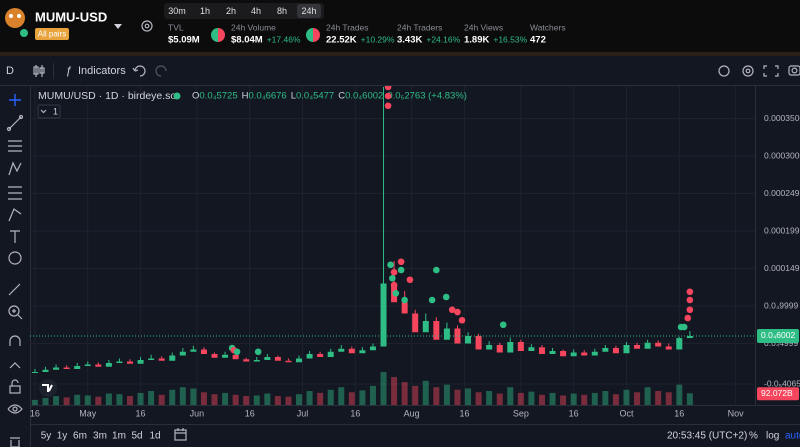  I want to click on timeframe: 1h, so click(205, 11).